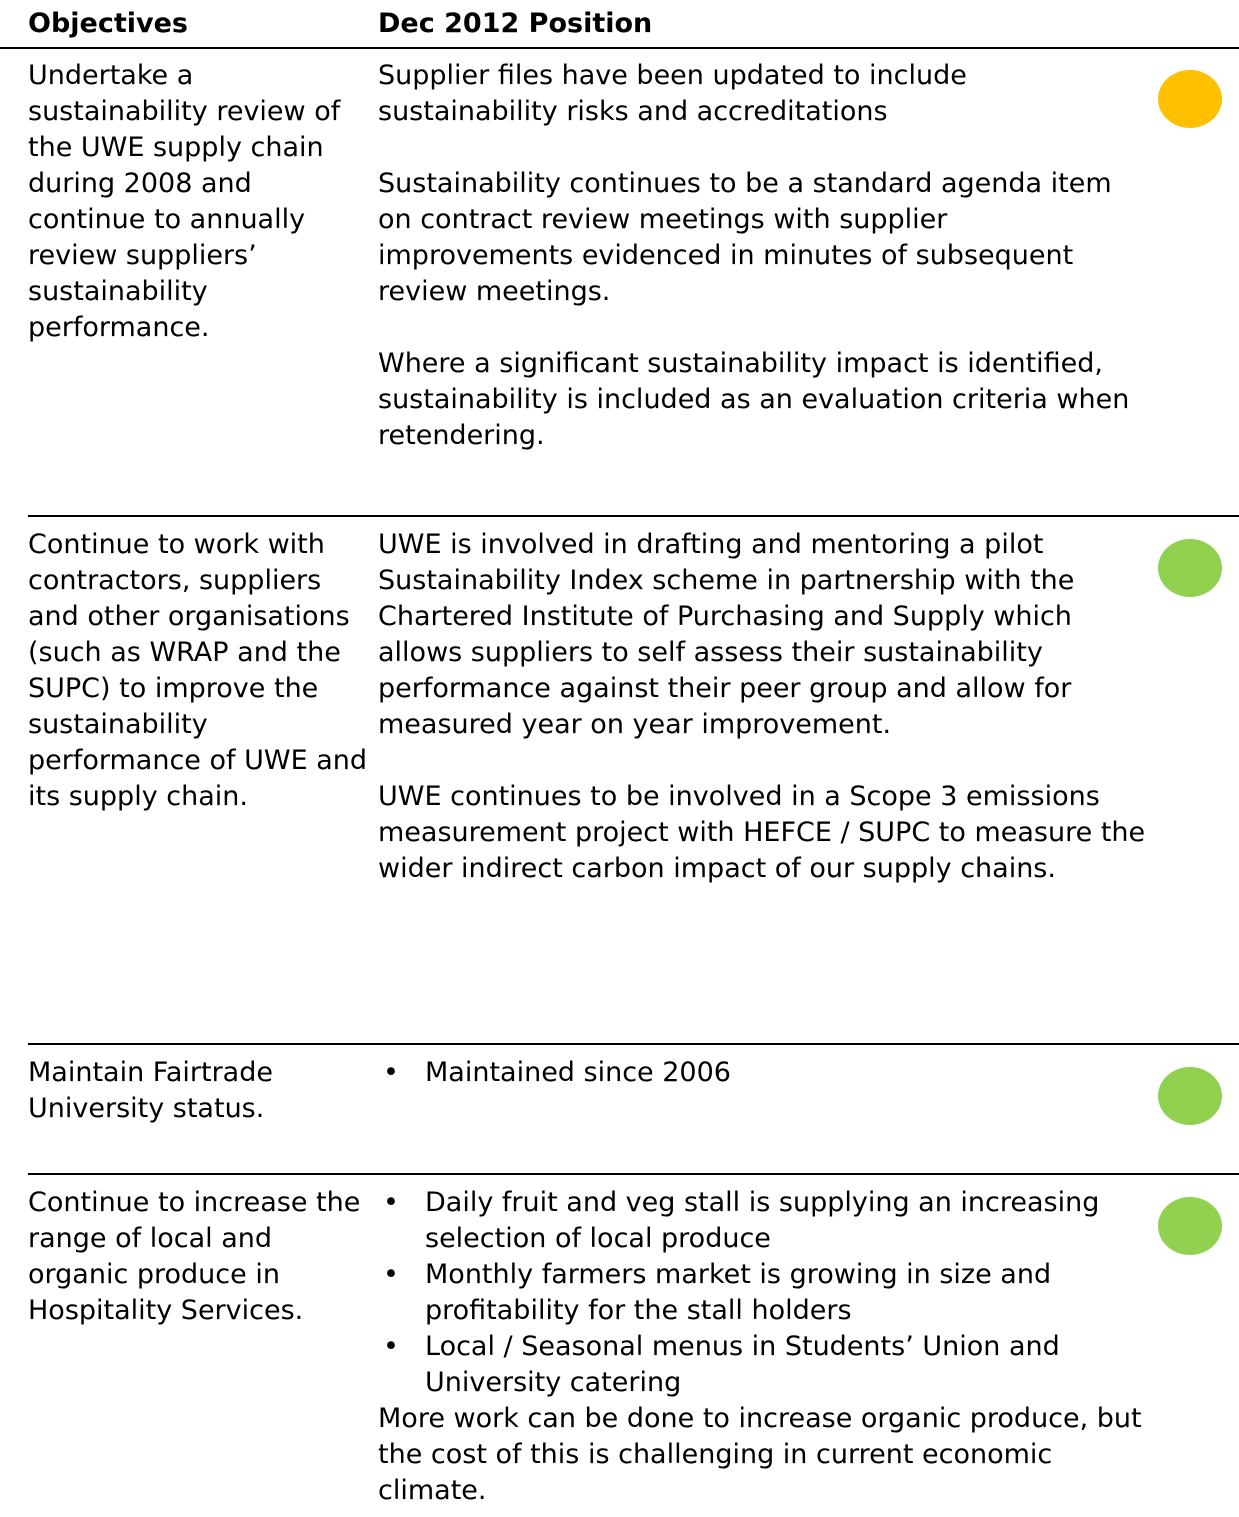 This screenshot has height=1517, width=1239. I want to click on position: Maintained since 2006, so click(763, 1073).